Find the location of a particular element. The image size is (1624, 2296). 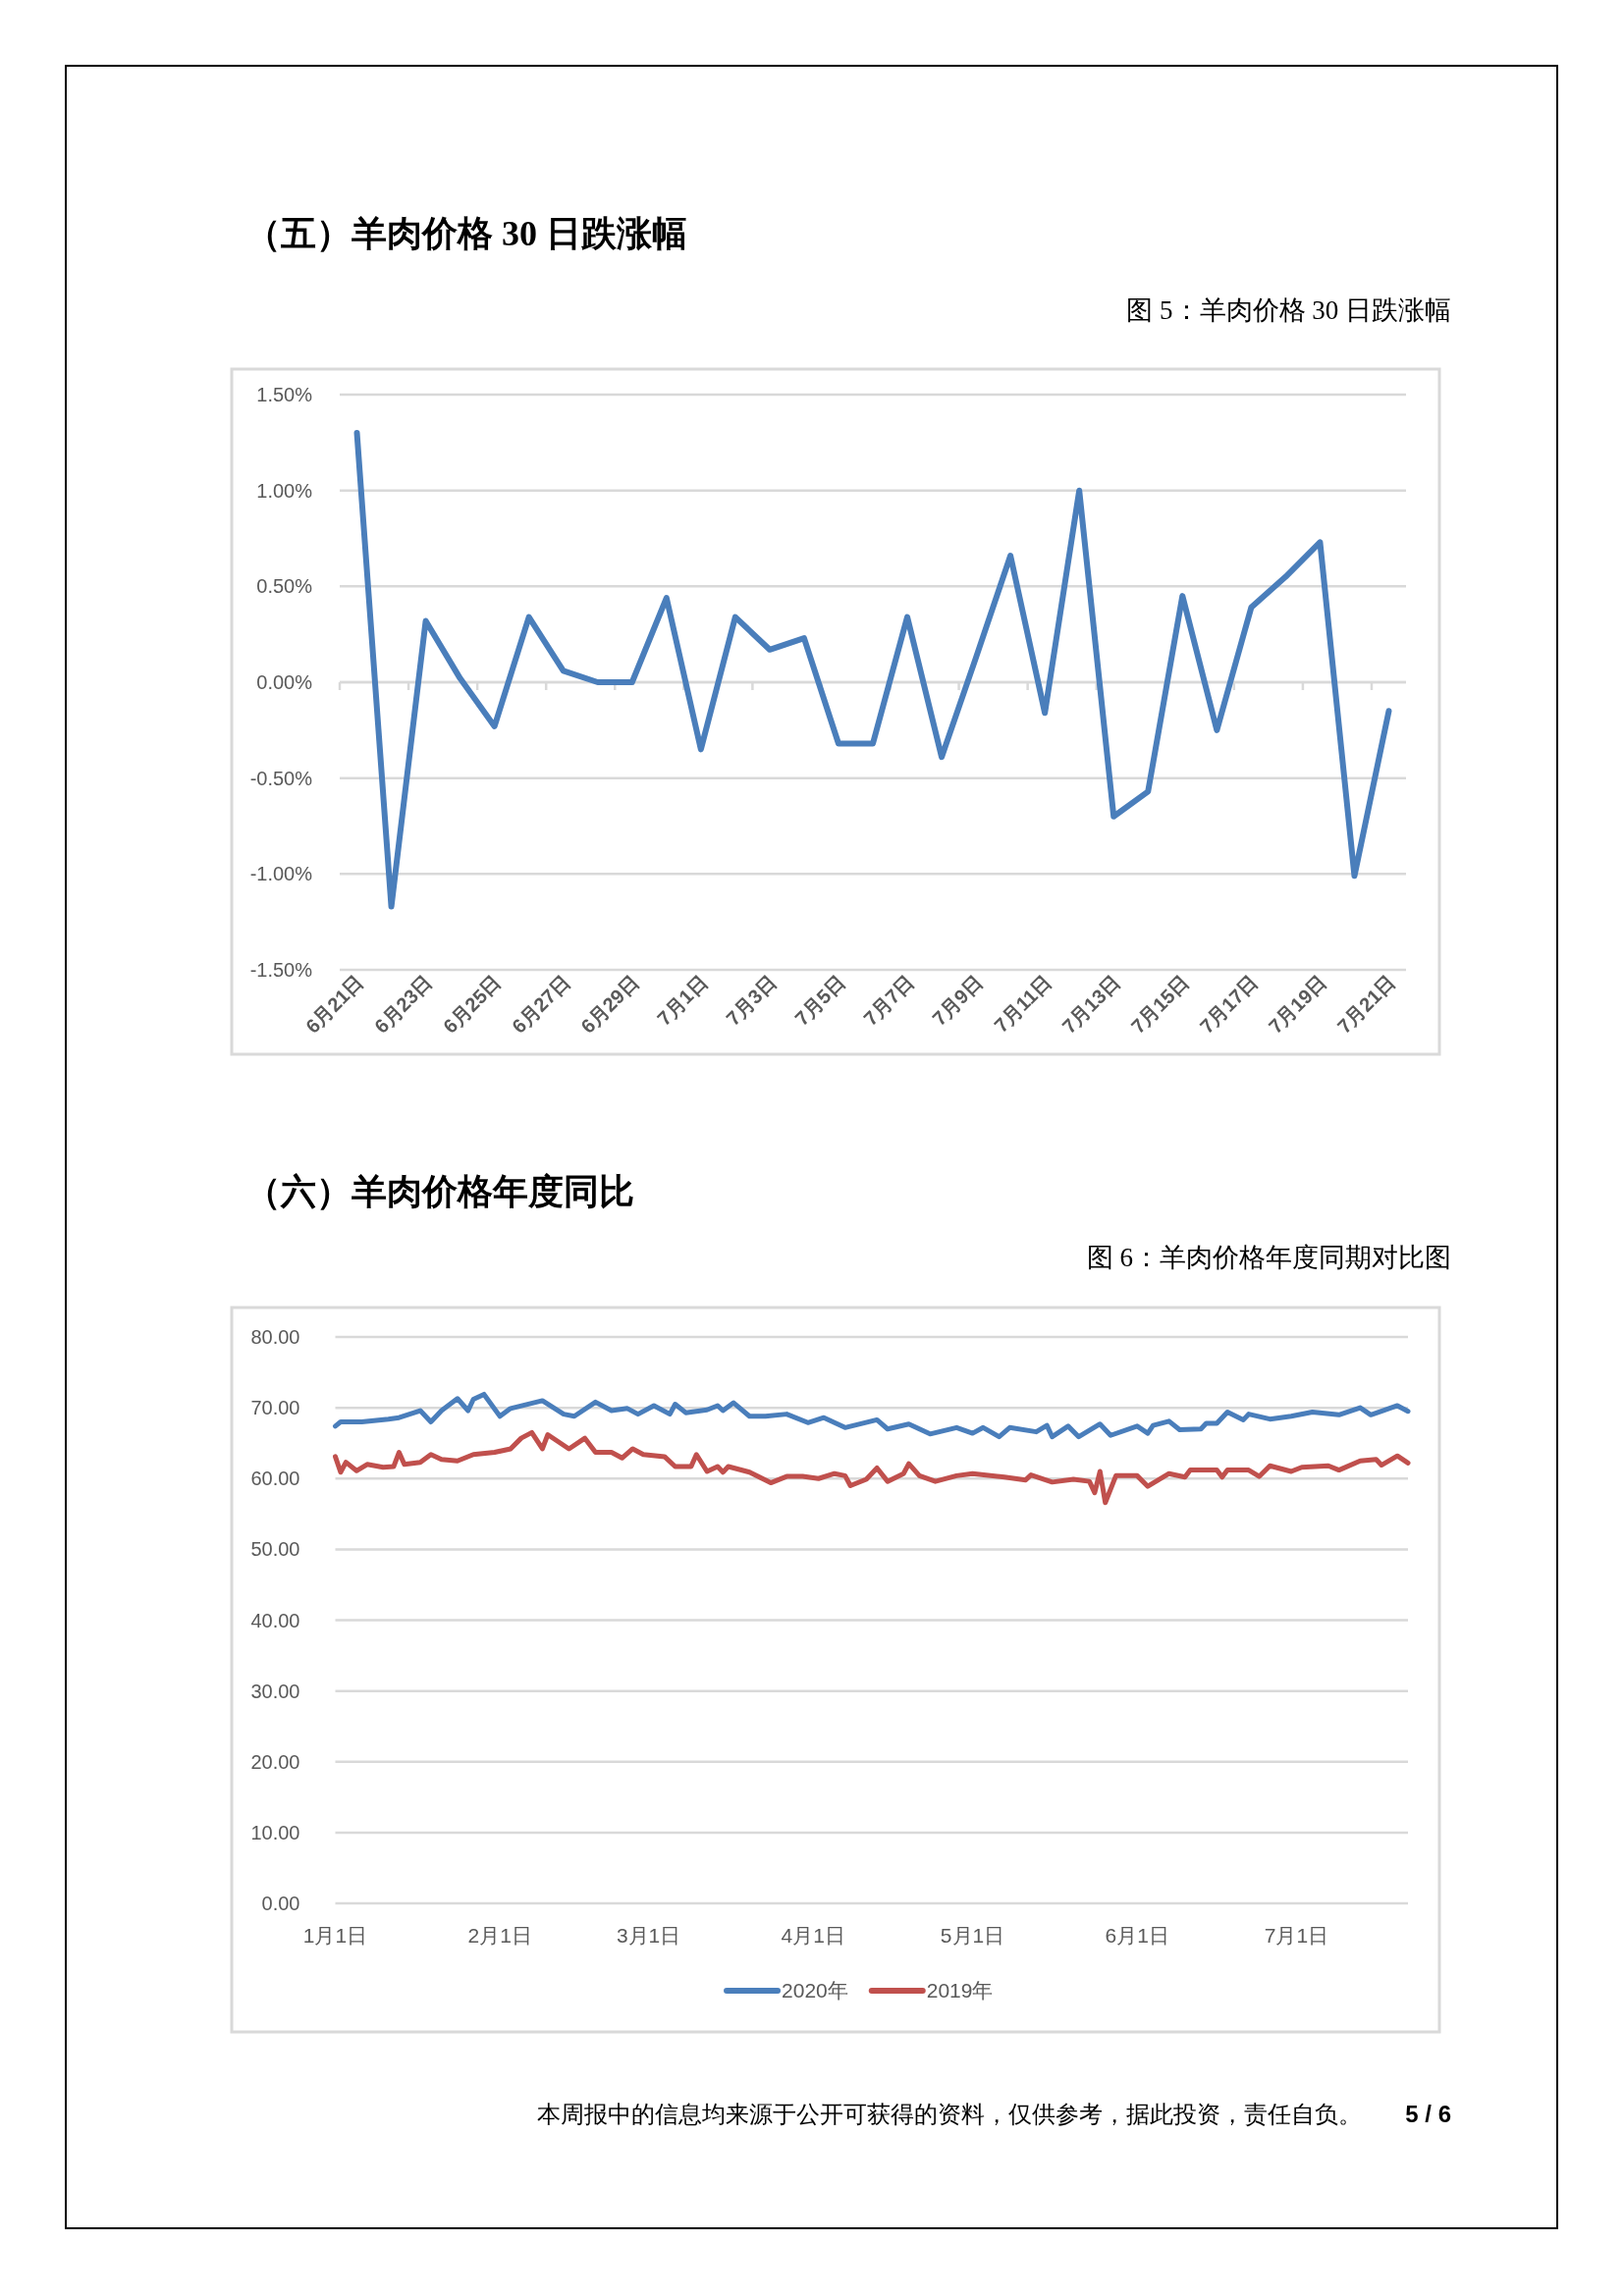

y-tick-label: 0.50% is located at coordinates (284, 587).